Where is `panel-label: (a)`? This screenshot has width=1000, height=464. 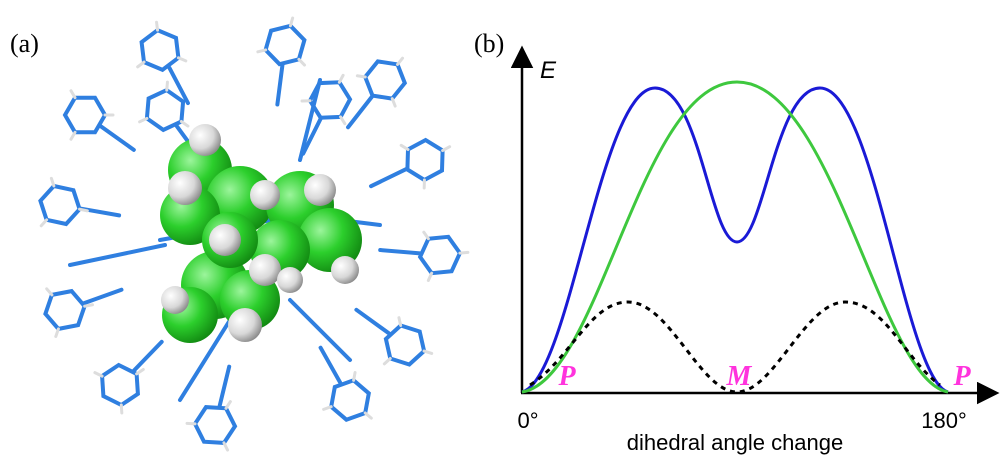
panel-label: (a) is located at coordinates (24, 43).